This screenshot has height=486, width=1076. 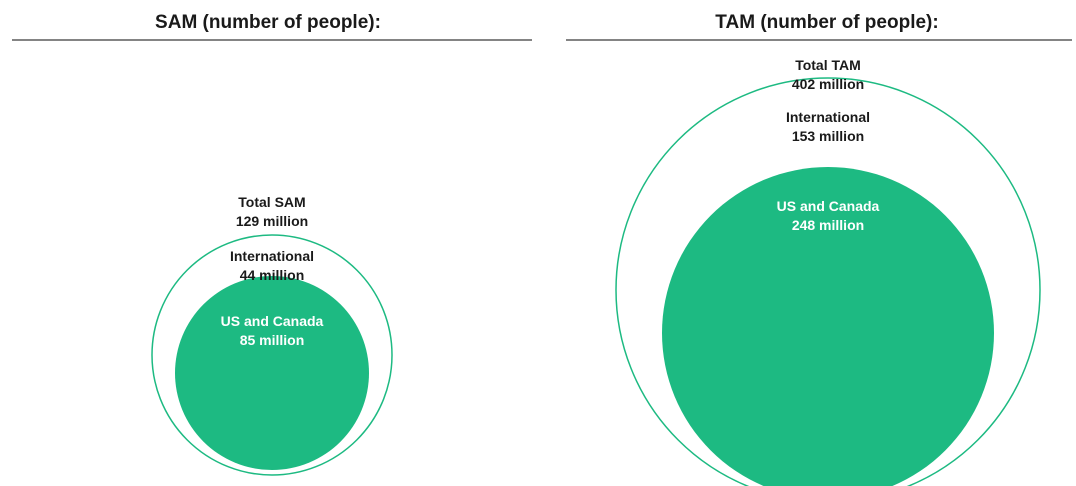 I want to click on tam-us-canada-value: 248 million, so click(x=828, y=225).